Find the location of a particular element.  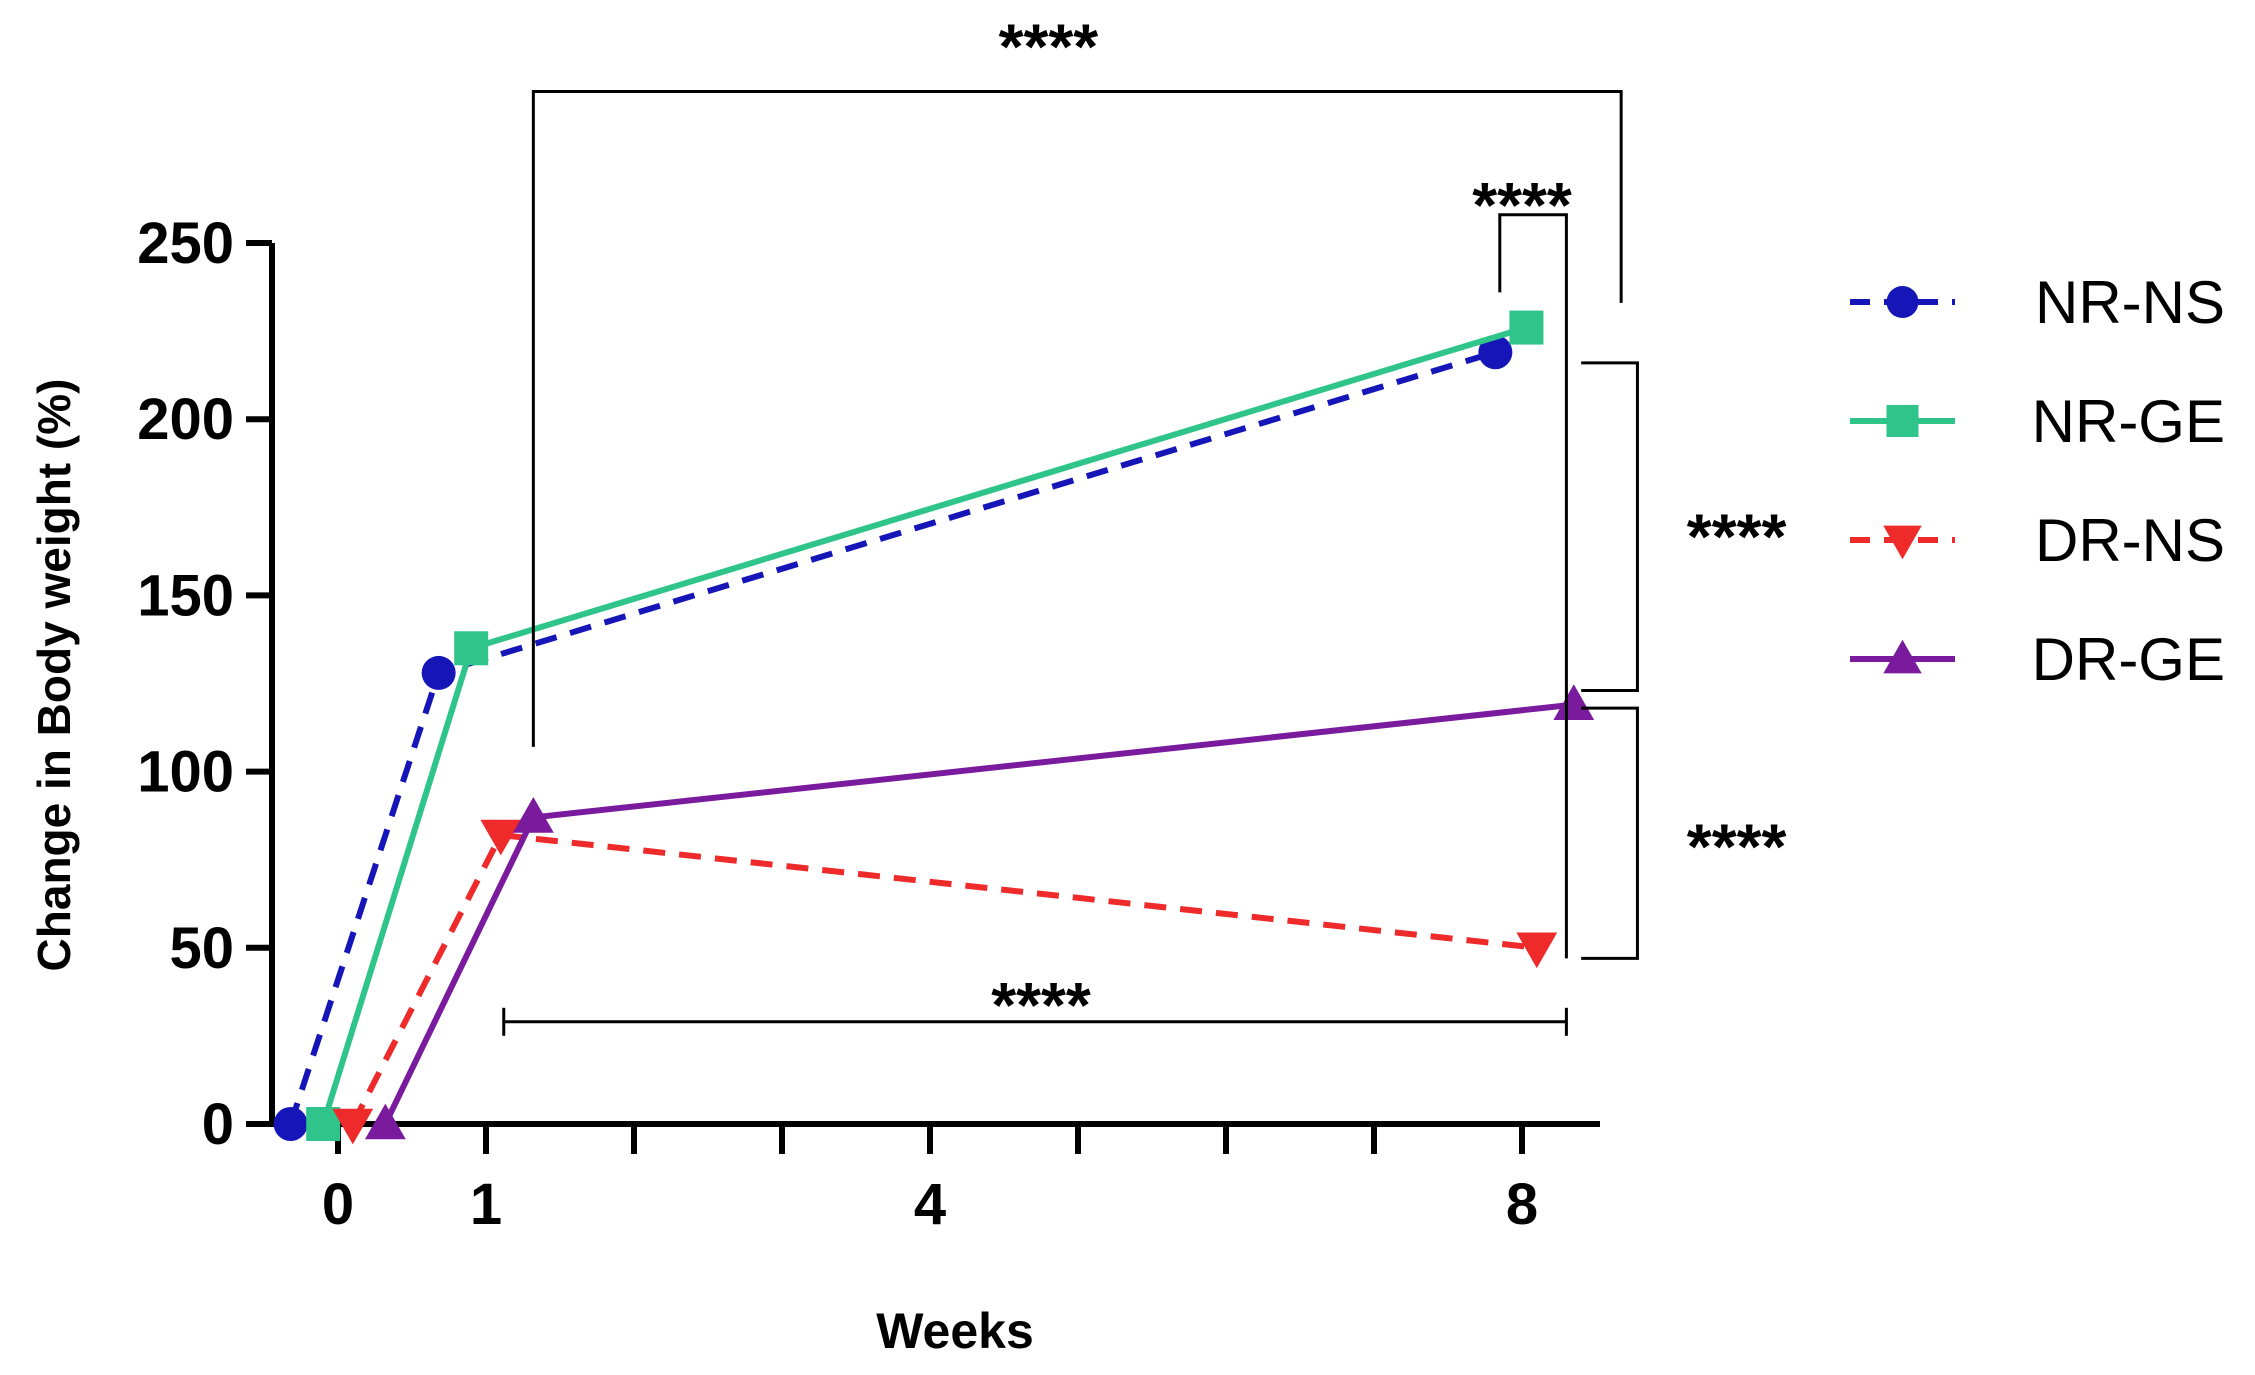

legend-marker-nr-ge is located at coordinates (1902, 421).